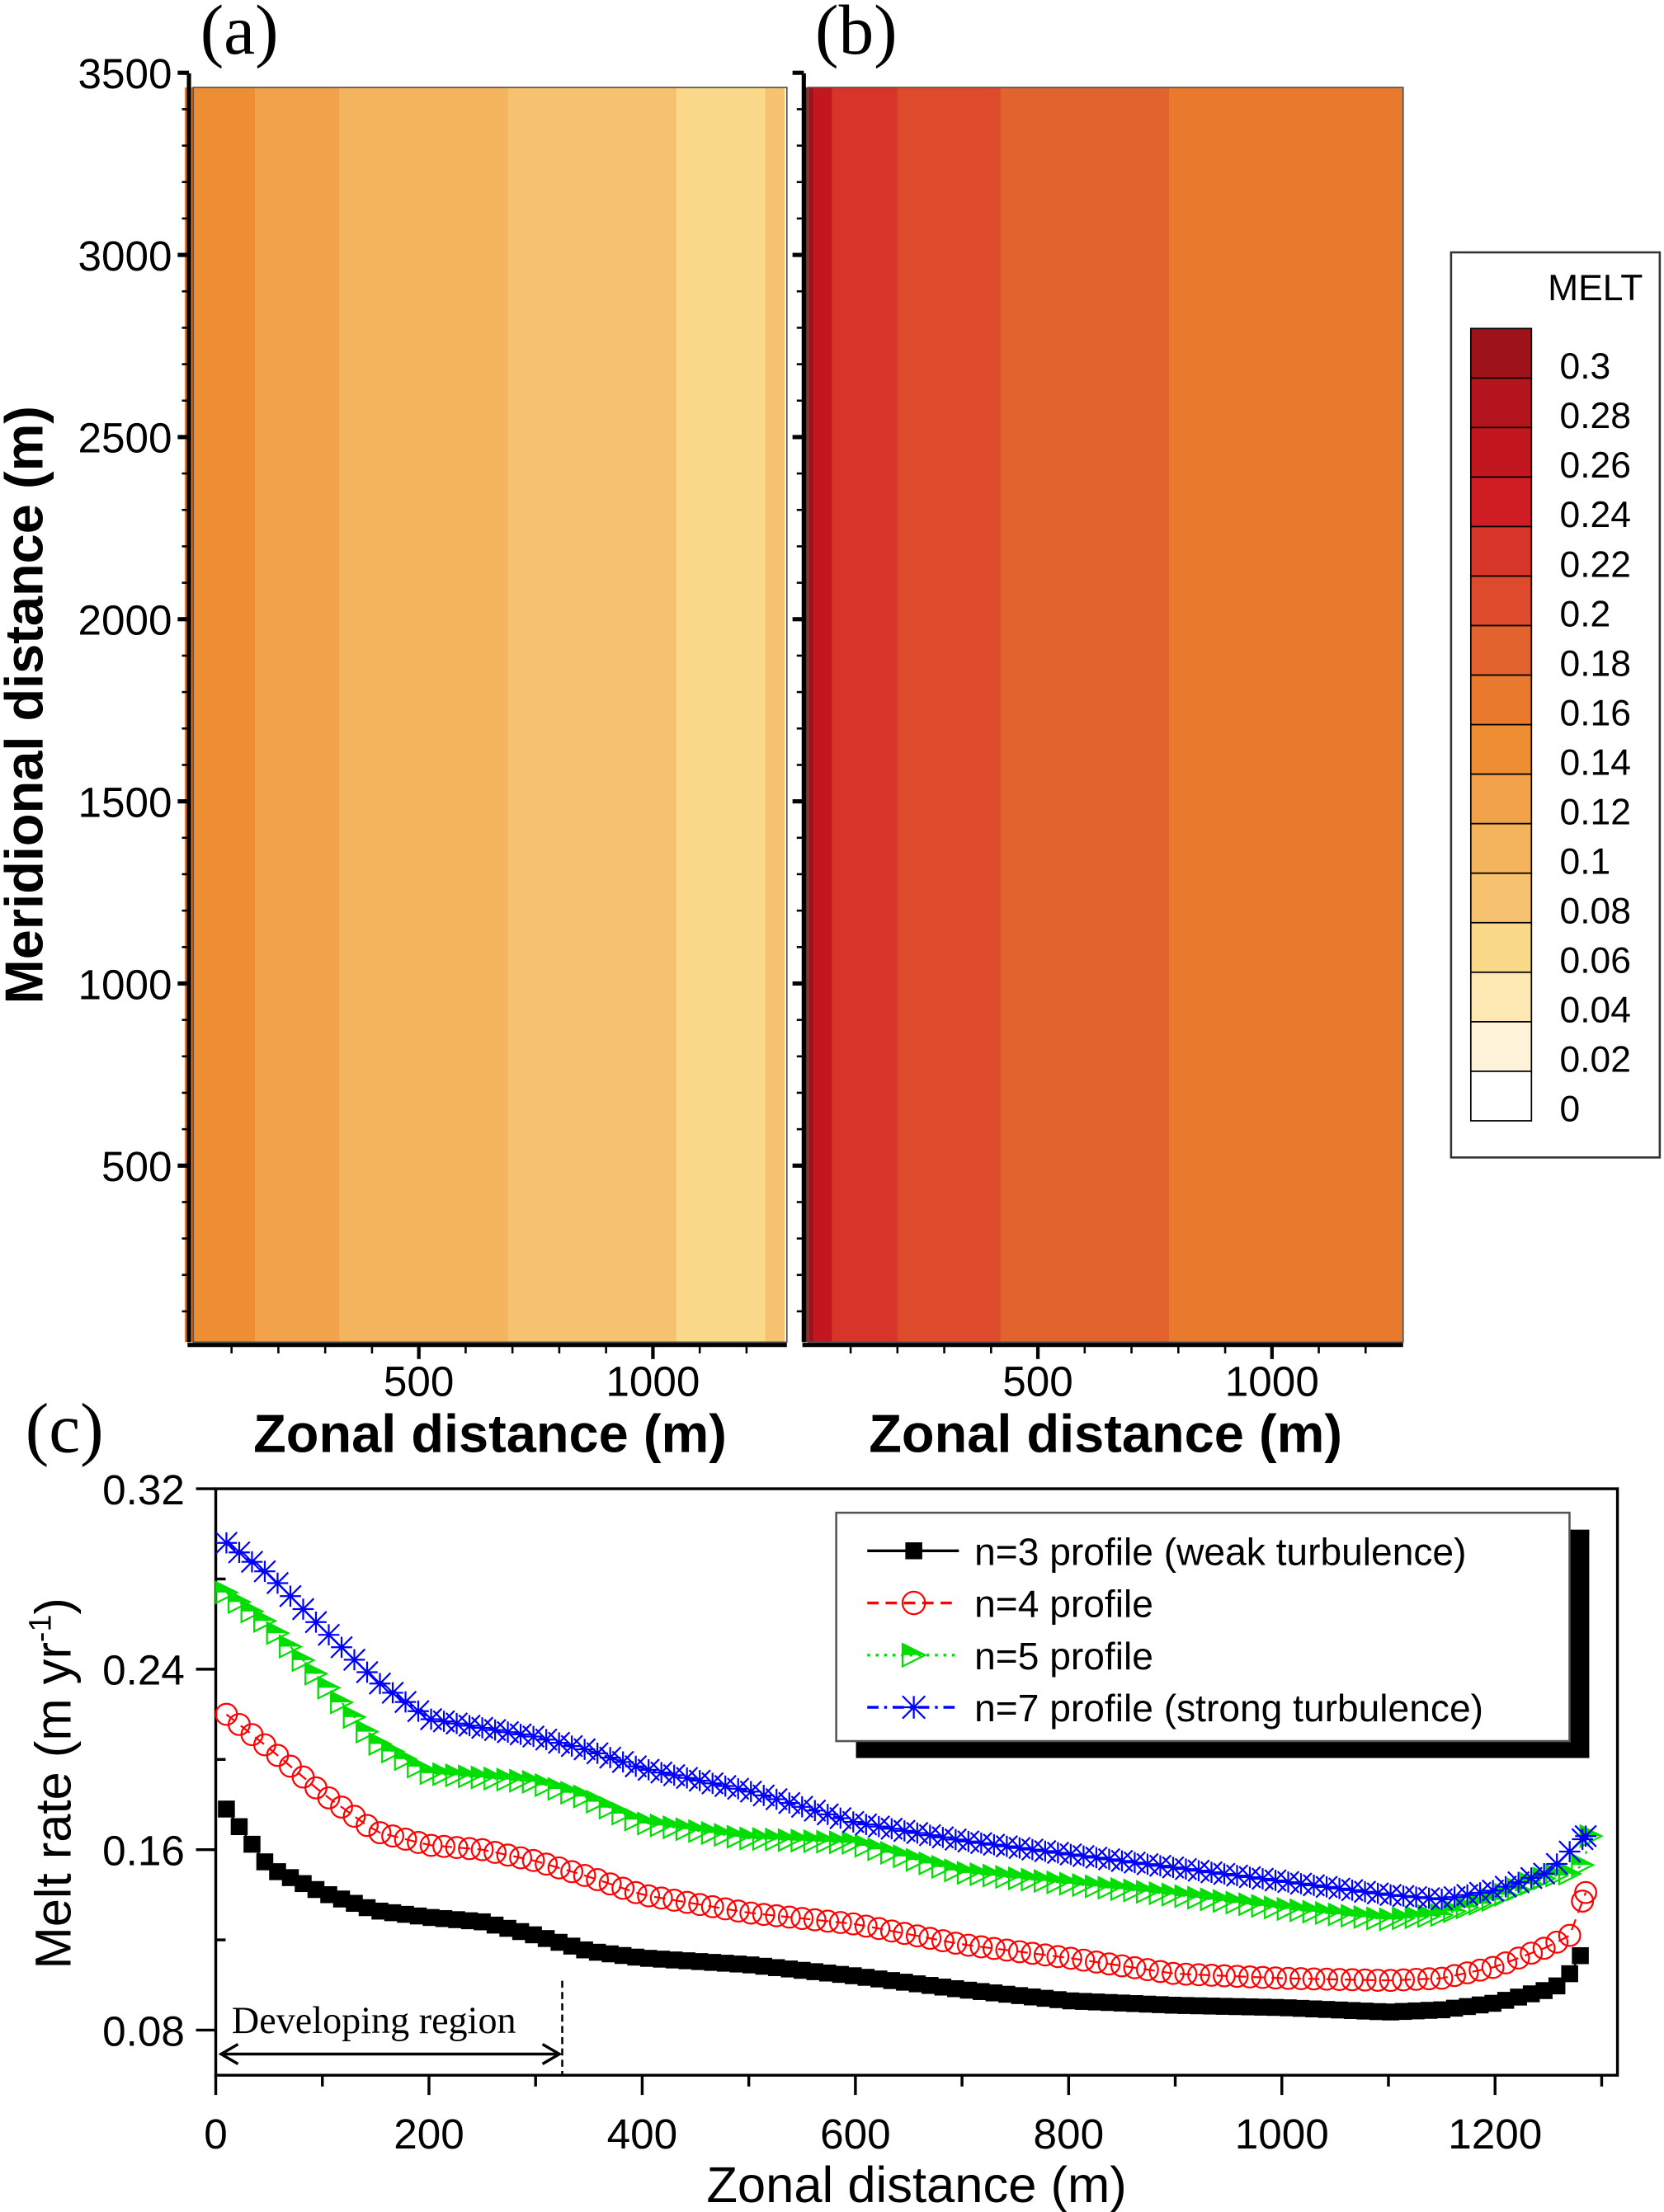 This screenshot has height=2212, width=1664. Describe the element at coordinates (892, 1853) in the screenshot. I see `data-point-triangle` at that location.